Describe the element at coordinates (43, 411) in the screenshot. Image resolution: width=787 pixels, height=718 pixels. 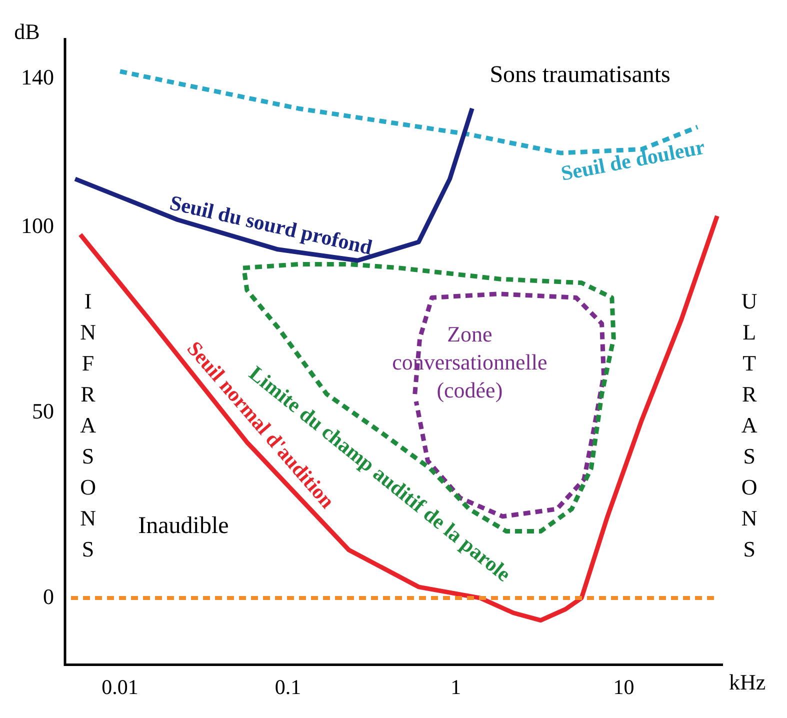
I see `y-tick-label: 50` at that location.